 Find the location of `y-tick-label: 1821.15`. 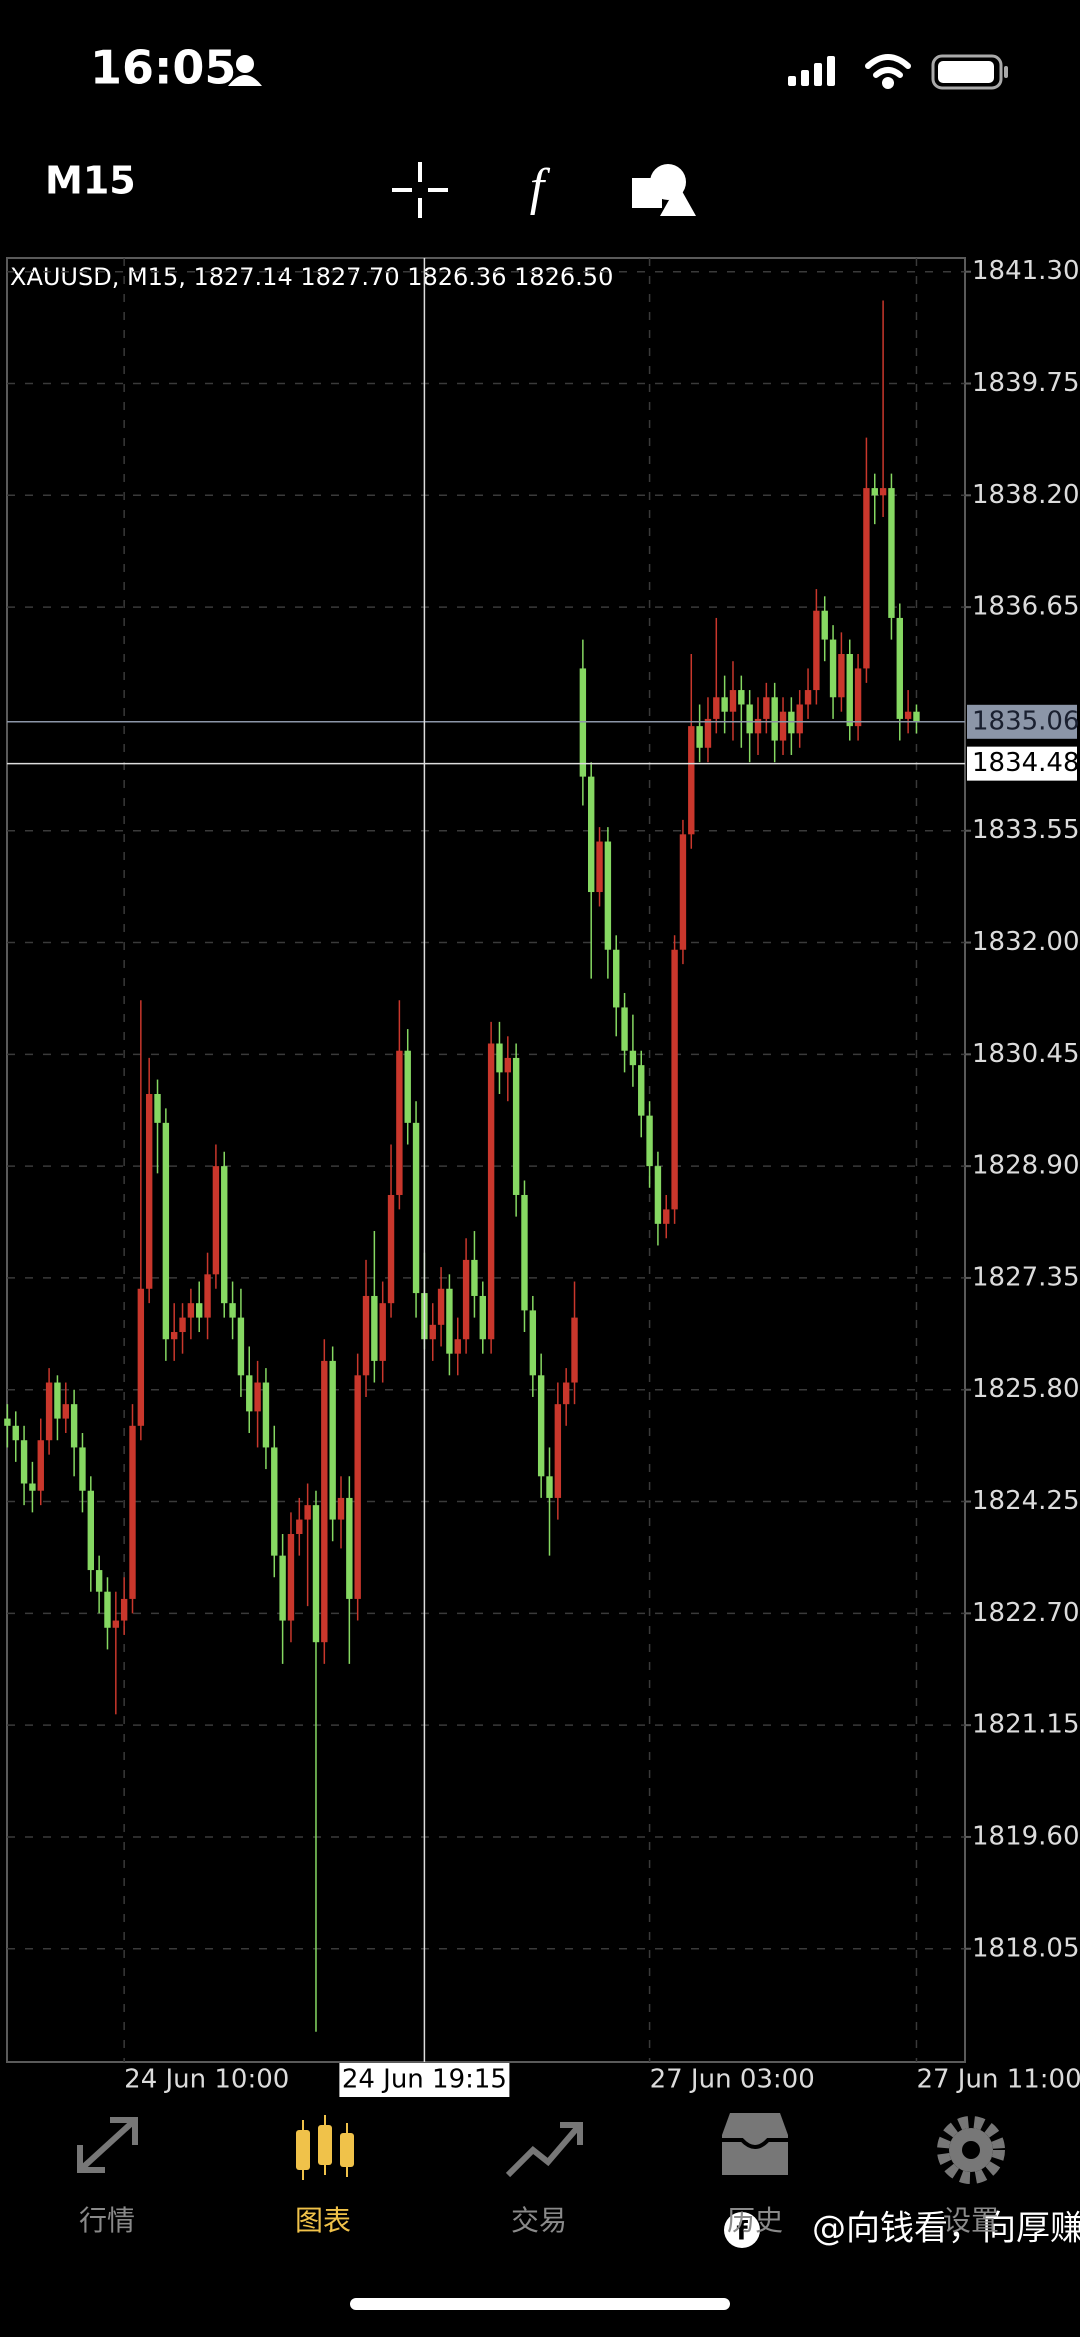

y-tick-label: 1821.15 is located at coordinates (1026, 1725).